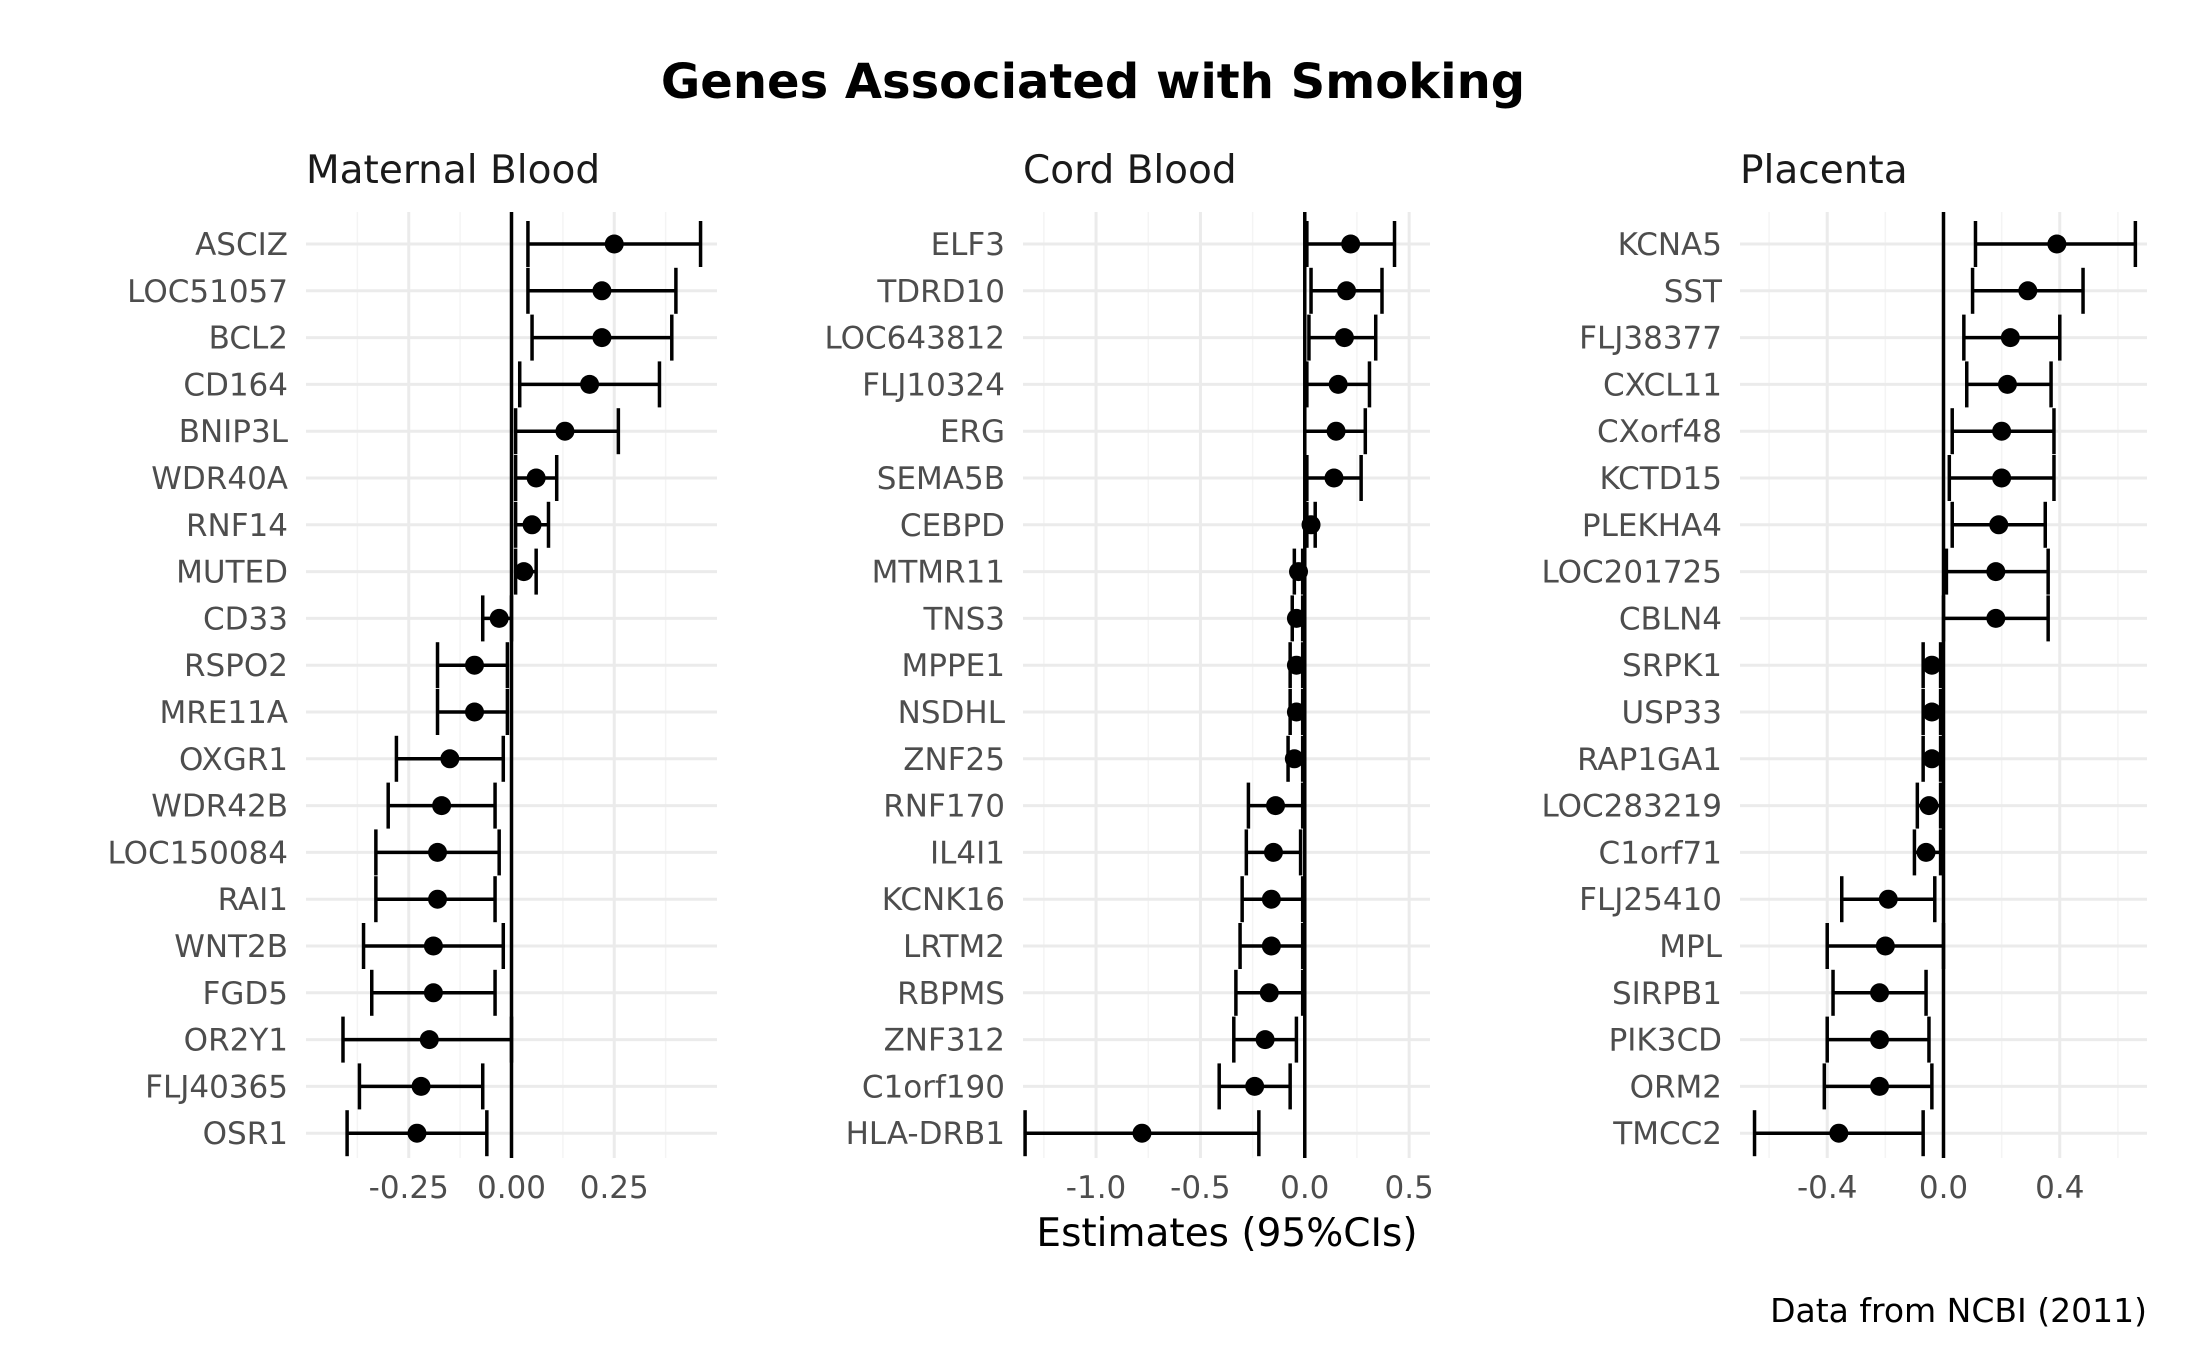 The height and width of the screenshot is (1350, 2187). Describe the element at coordinates (940, 292) in the screenshot. I see `y-tick-label: TDRD10` at that location.